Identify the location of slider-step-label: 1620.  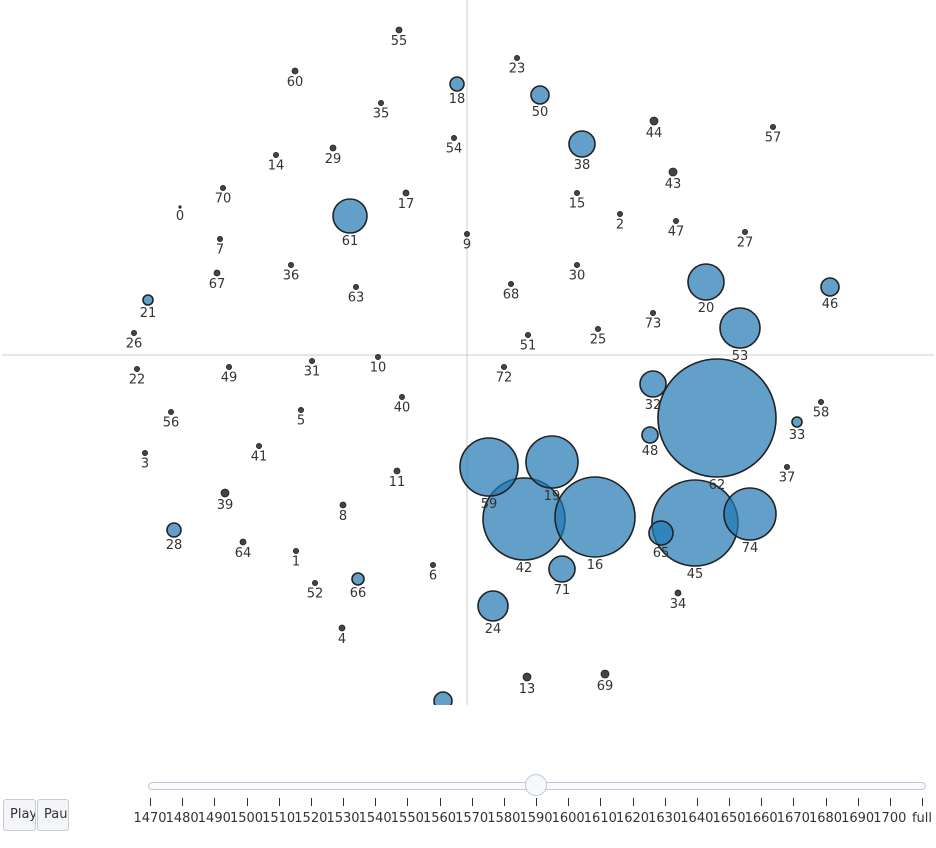
(632, 818).